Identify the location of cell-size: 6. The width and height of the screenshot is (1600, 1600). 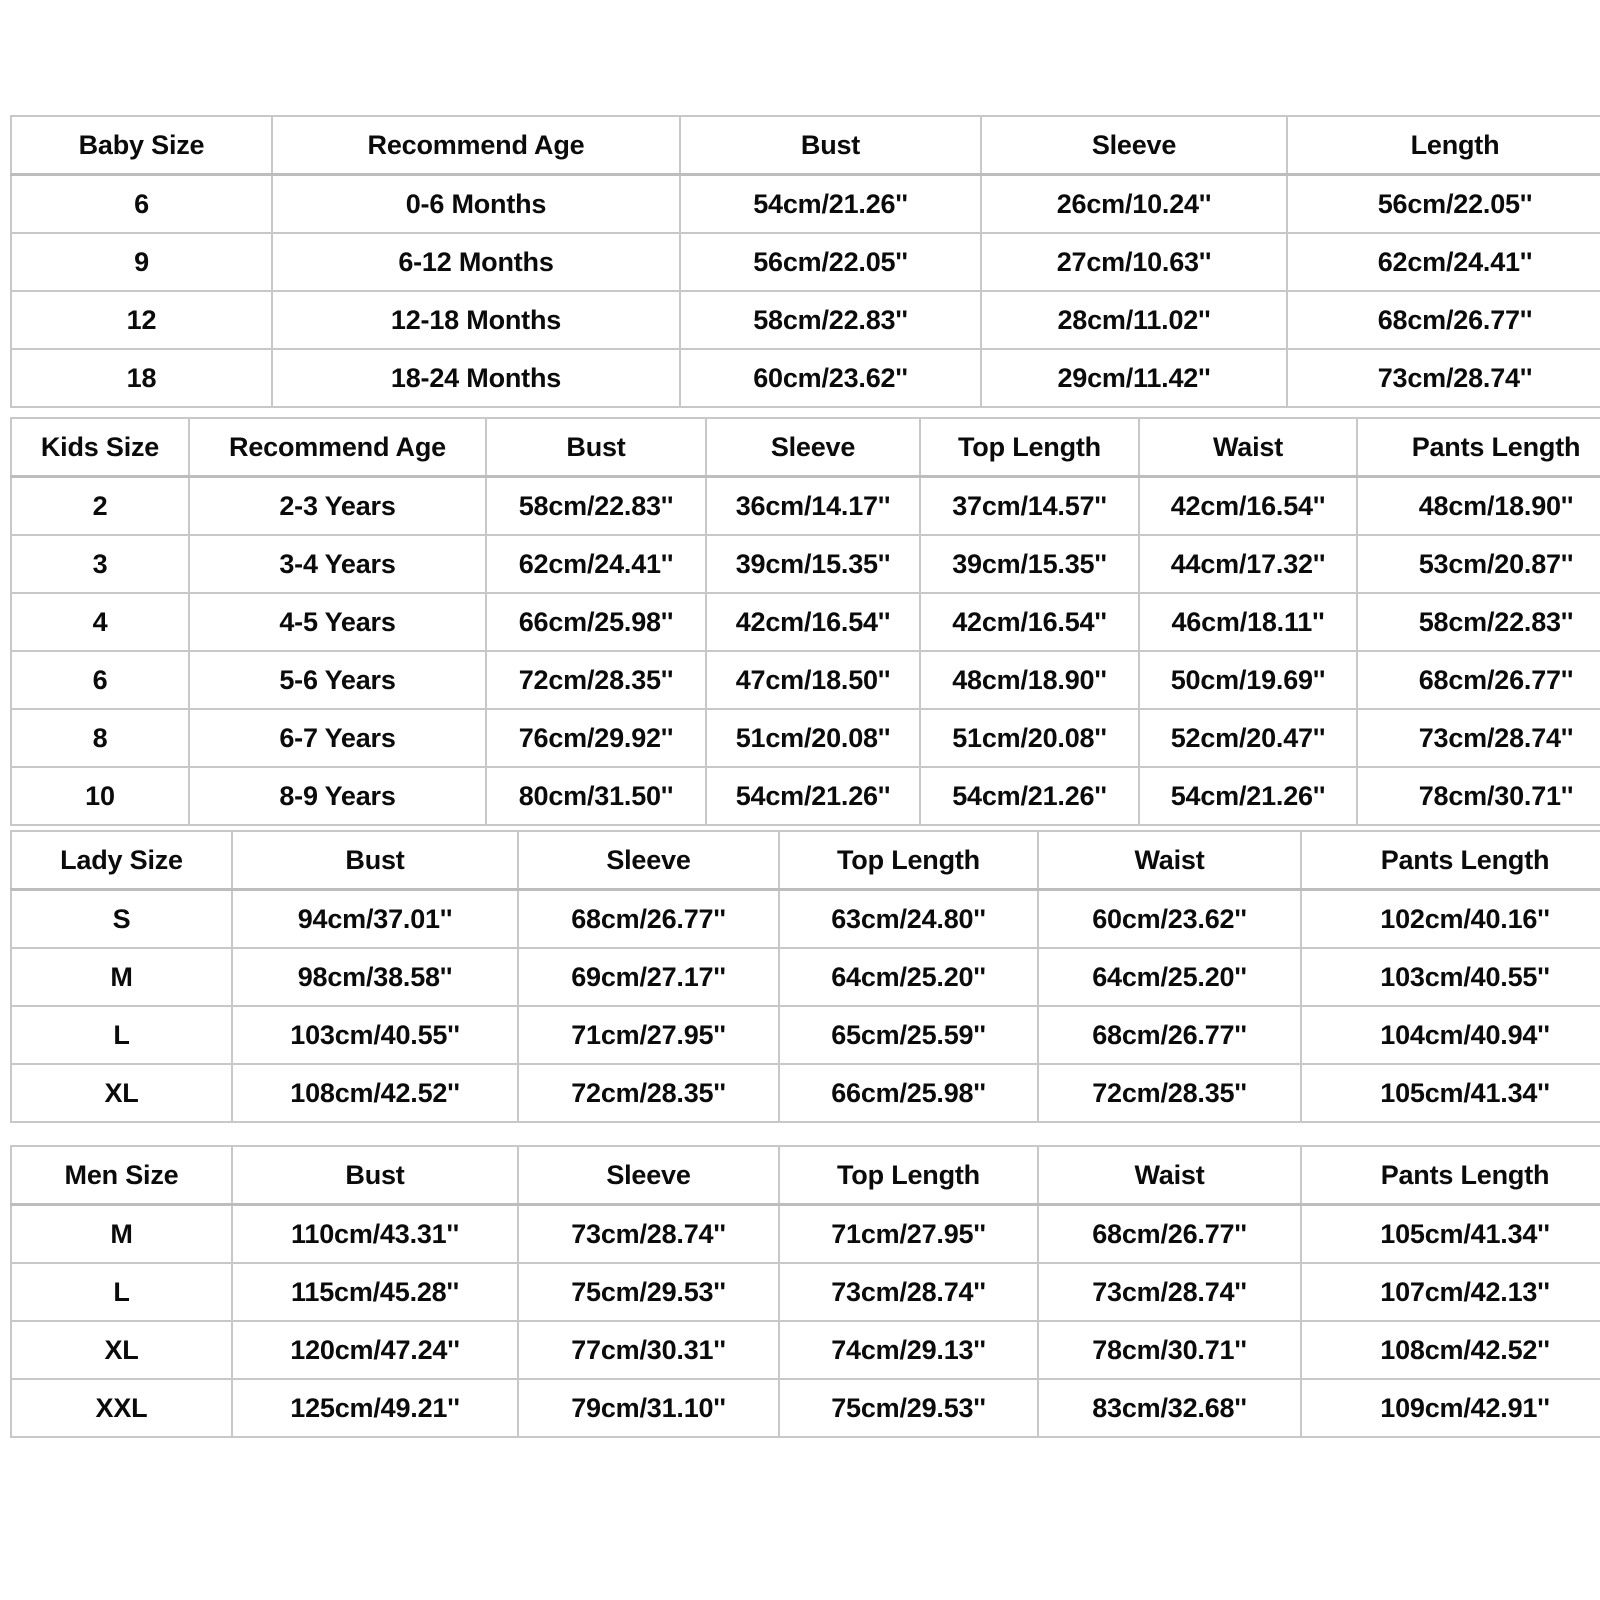
(100, 680).